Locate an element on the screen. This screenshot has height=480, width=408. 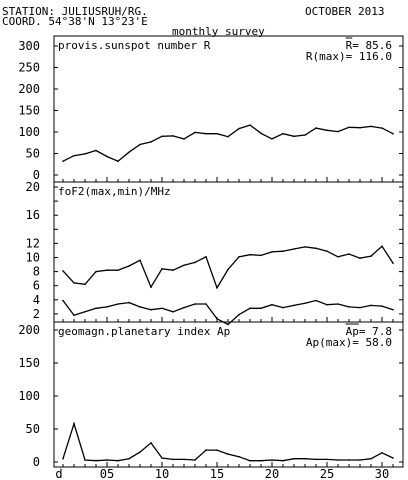
y-tick-label: 6 is located at coordinates (36, 286).